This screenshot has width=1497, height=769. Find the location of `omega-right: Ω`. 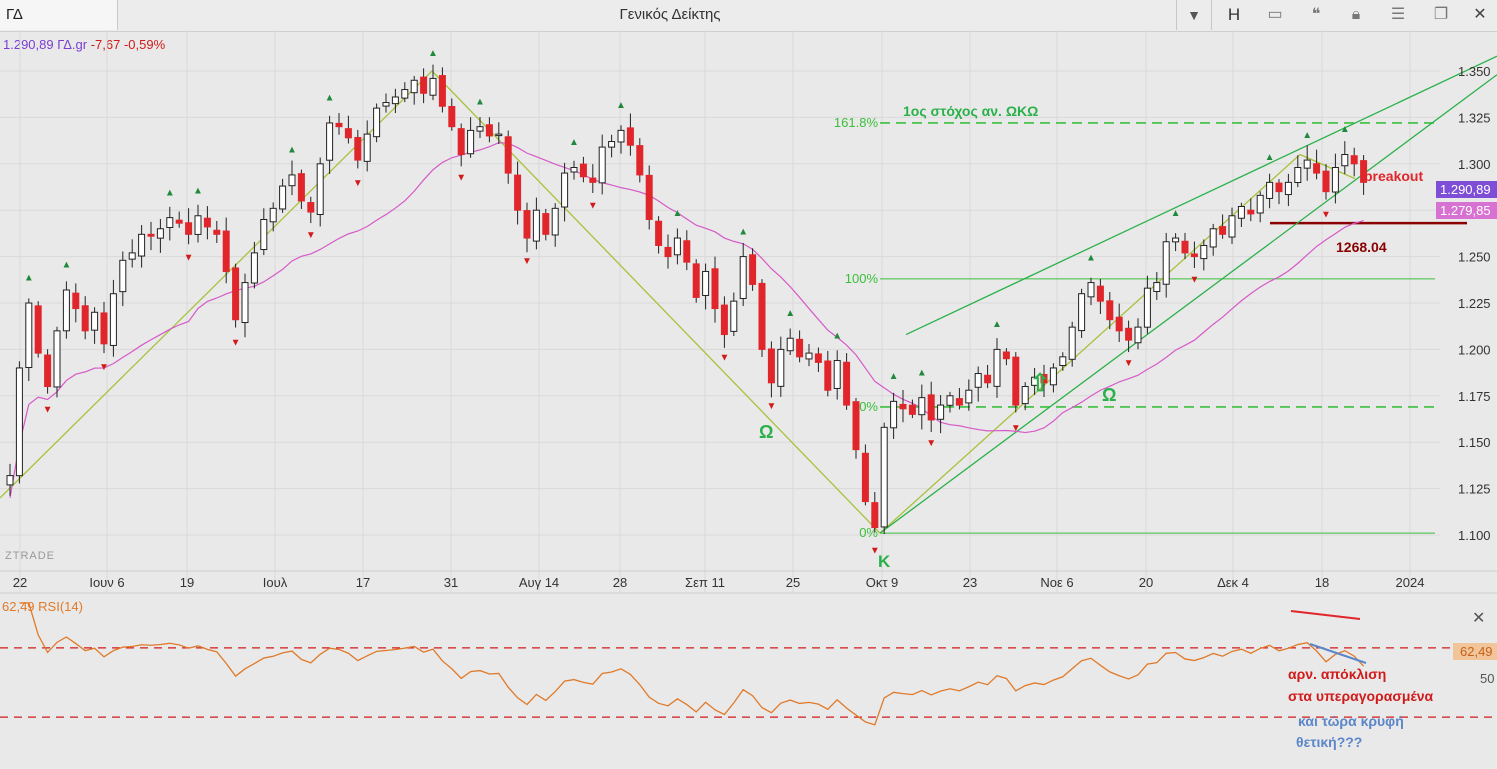

omega-right: Ω is located at coordinates (1109, 395).